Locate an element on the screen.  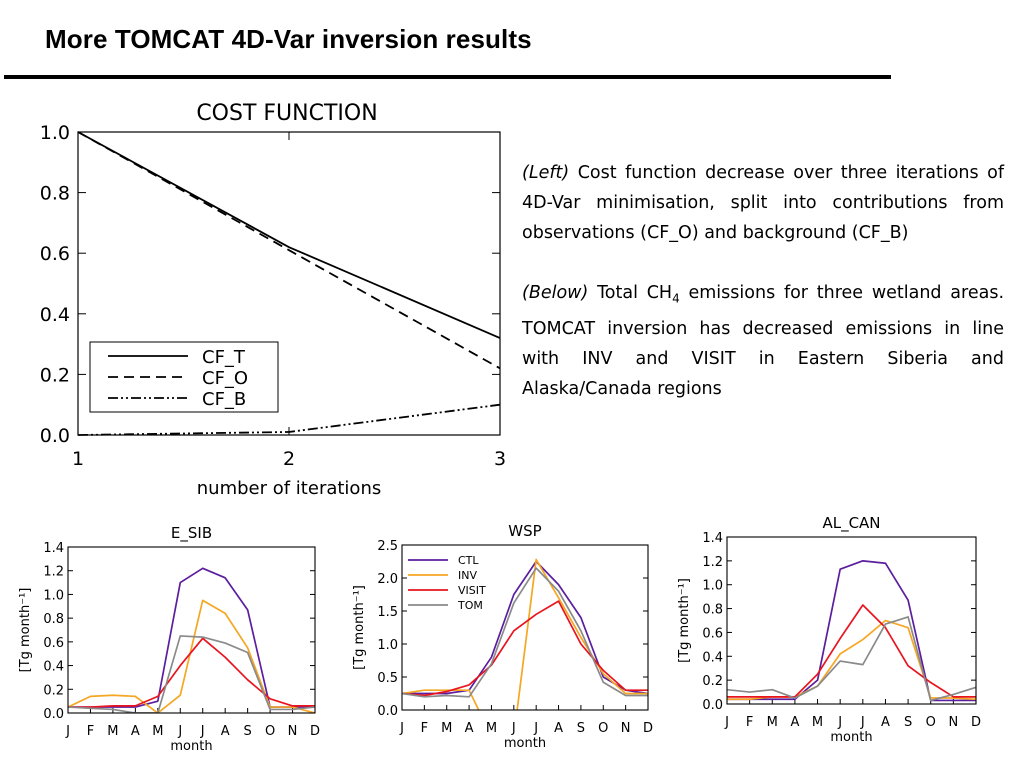
esib-y-tick-label: 0.8 is located at coordinates (53, 619).